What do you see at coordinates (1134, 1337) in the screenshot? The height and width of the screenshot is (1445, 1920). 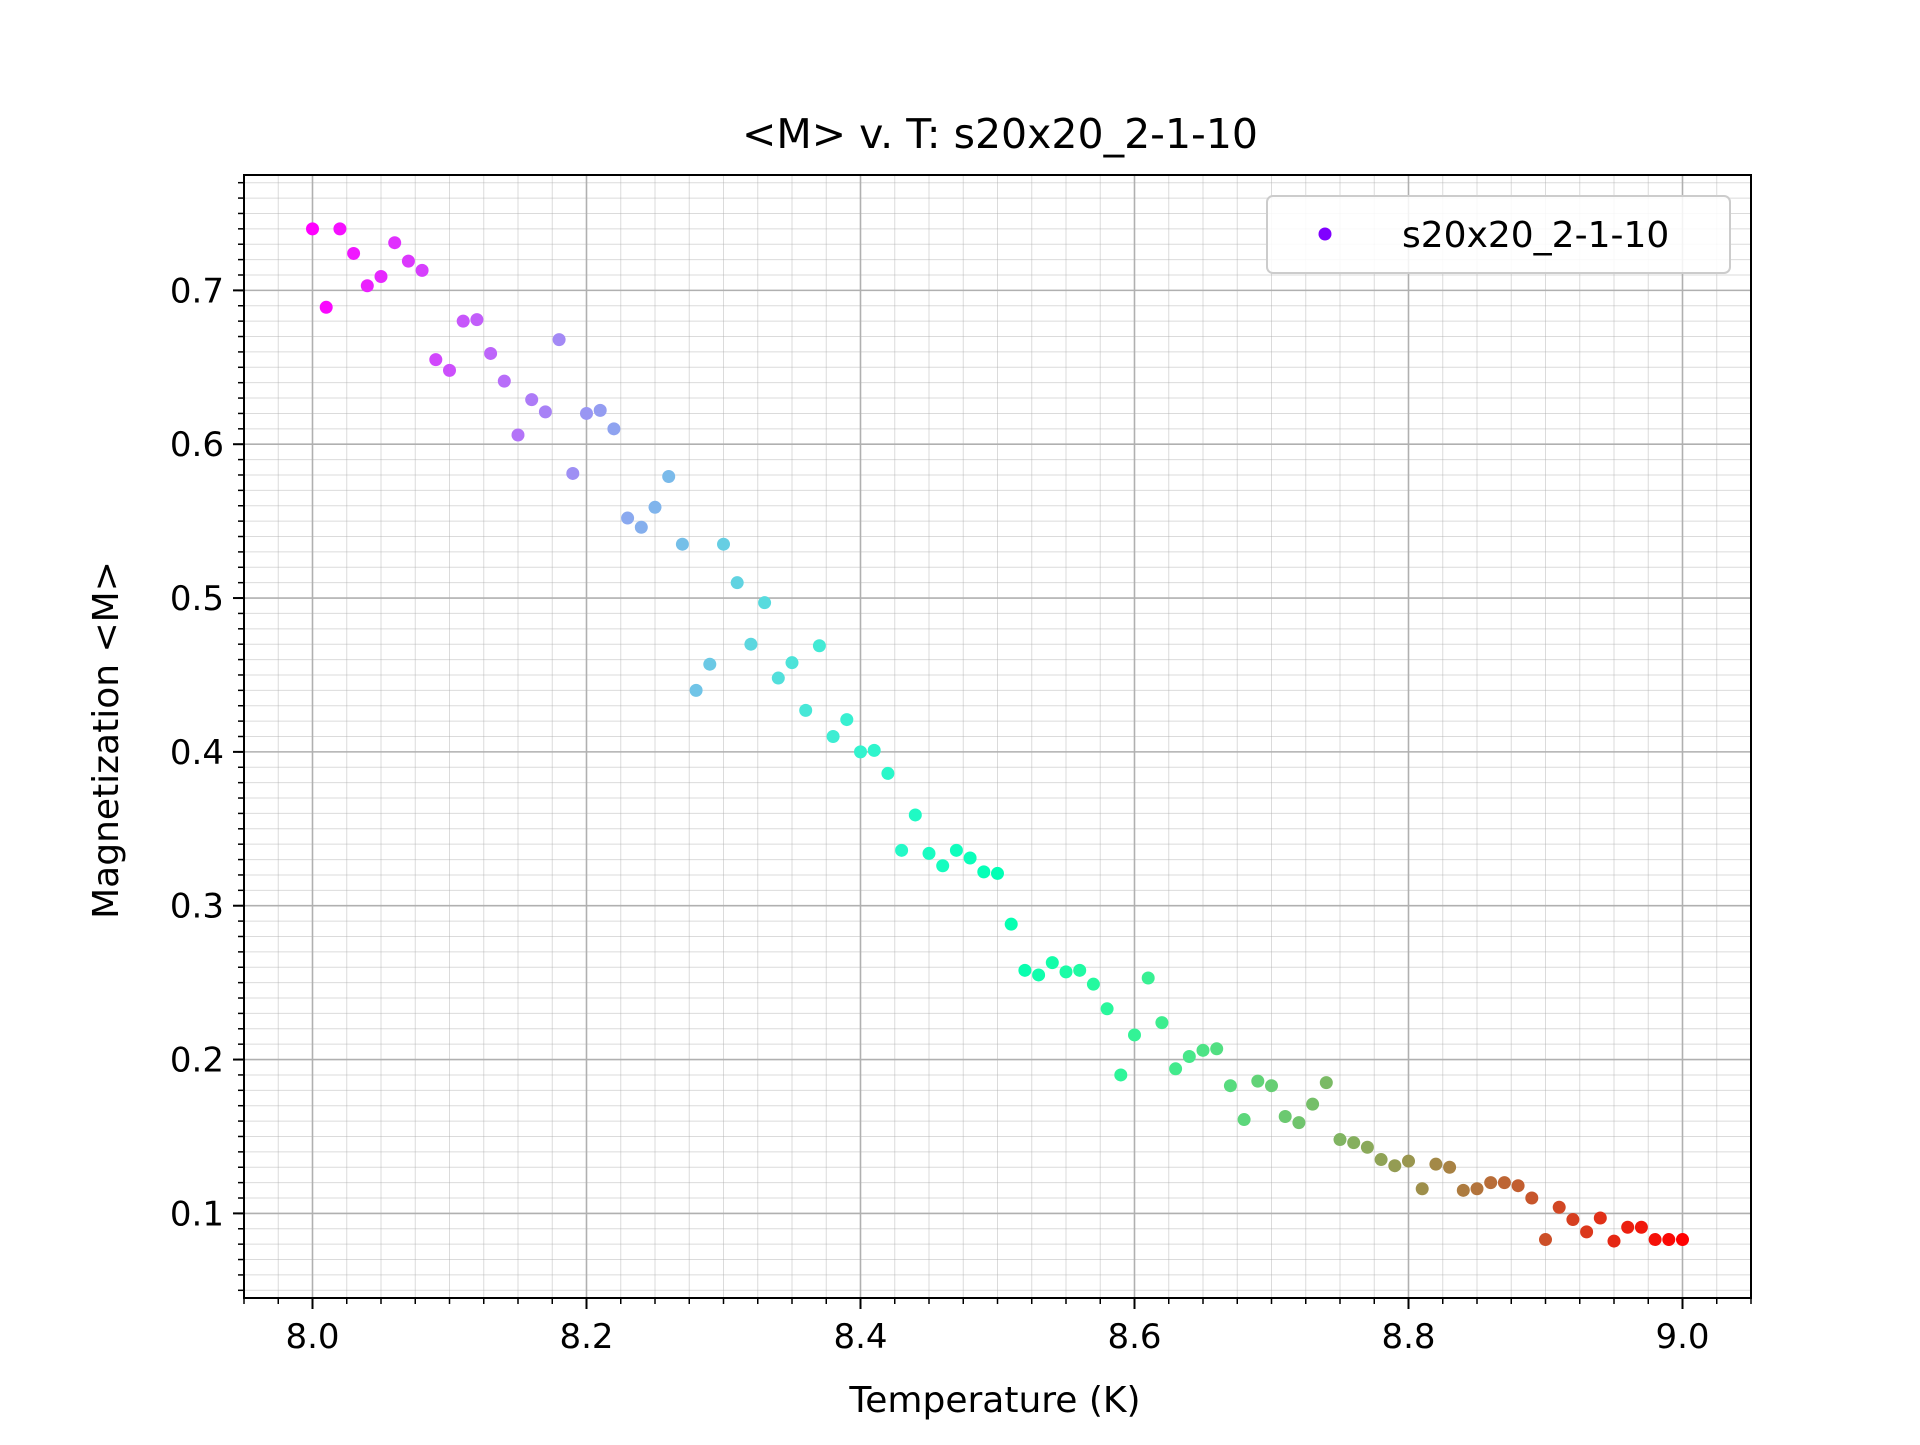 I see `x-tick-label: 8.6` at bounding box center [1134, 1337].